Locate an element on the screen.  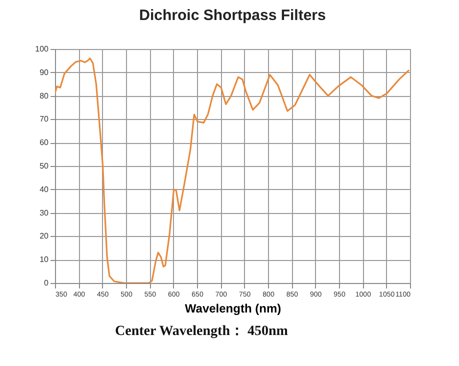
y-tick-label: 80 is located at coordinates (45, 95).